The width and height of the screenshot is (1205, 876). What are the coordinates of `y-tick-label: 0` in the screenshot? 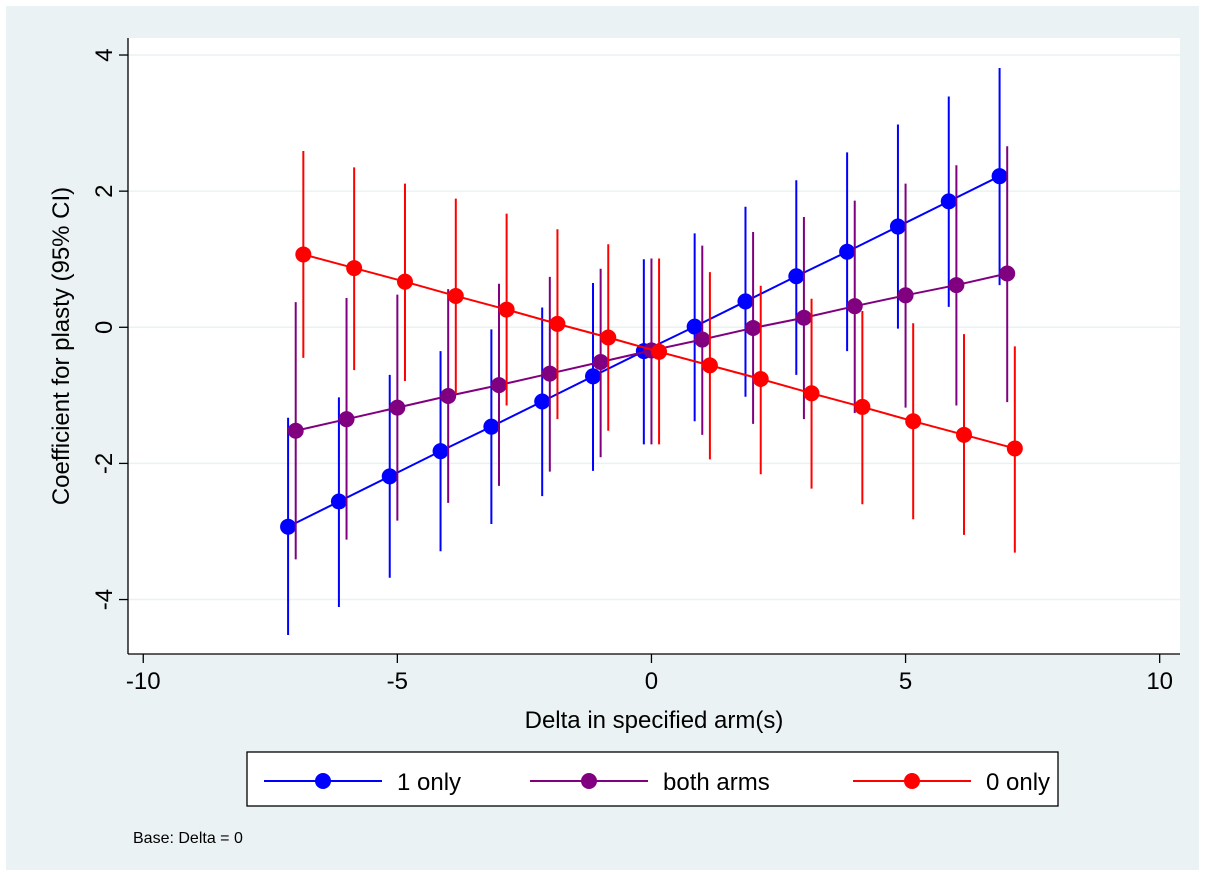 It's located at (104, 327).